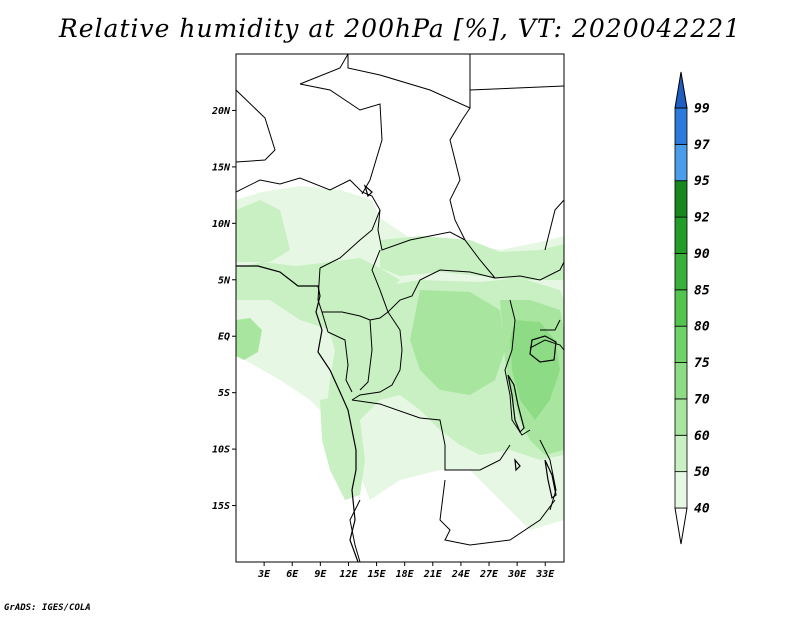 The width and height of the screenshot is (800, 618). Describe the element at coordinates (224, 337) in the screenshot. I see `lat-tick-label: EQ` at that location.